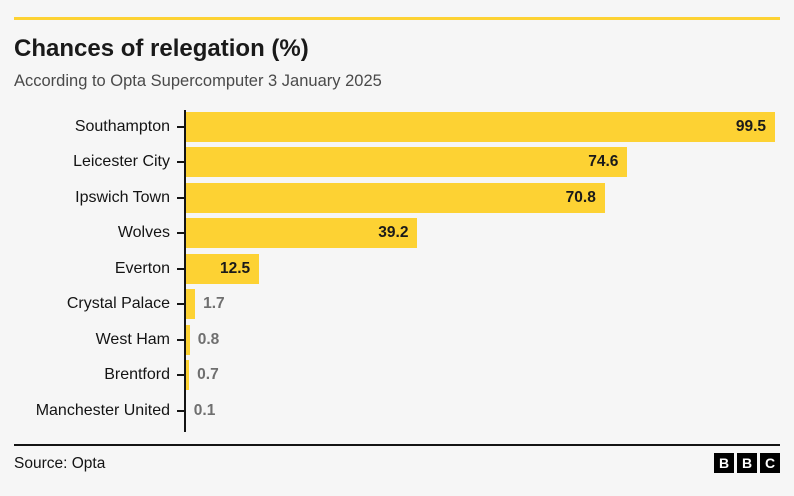  What do you see at coordinates (185, 271) in the screenshot?
I see `y-axis-line` at bounding box center [185, 271].